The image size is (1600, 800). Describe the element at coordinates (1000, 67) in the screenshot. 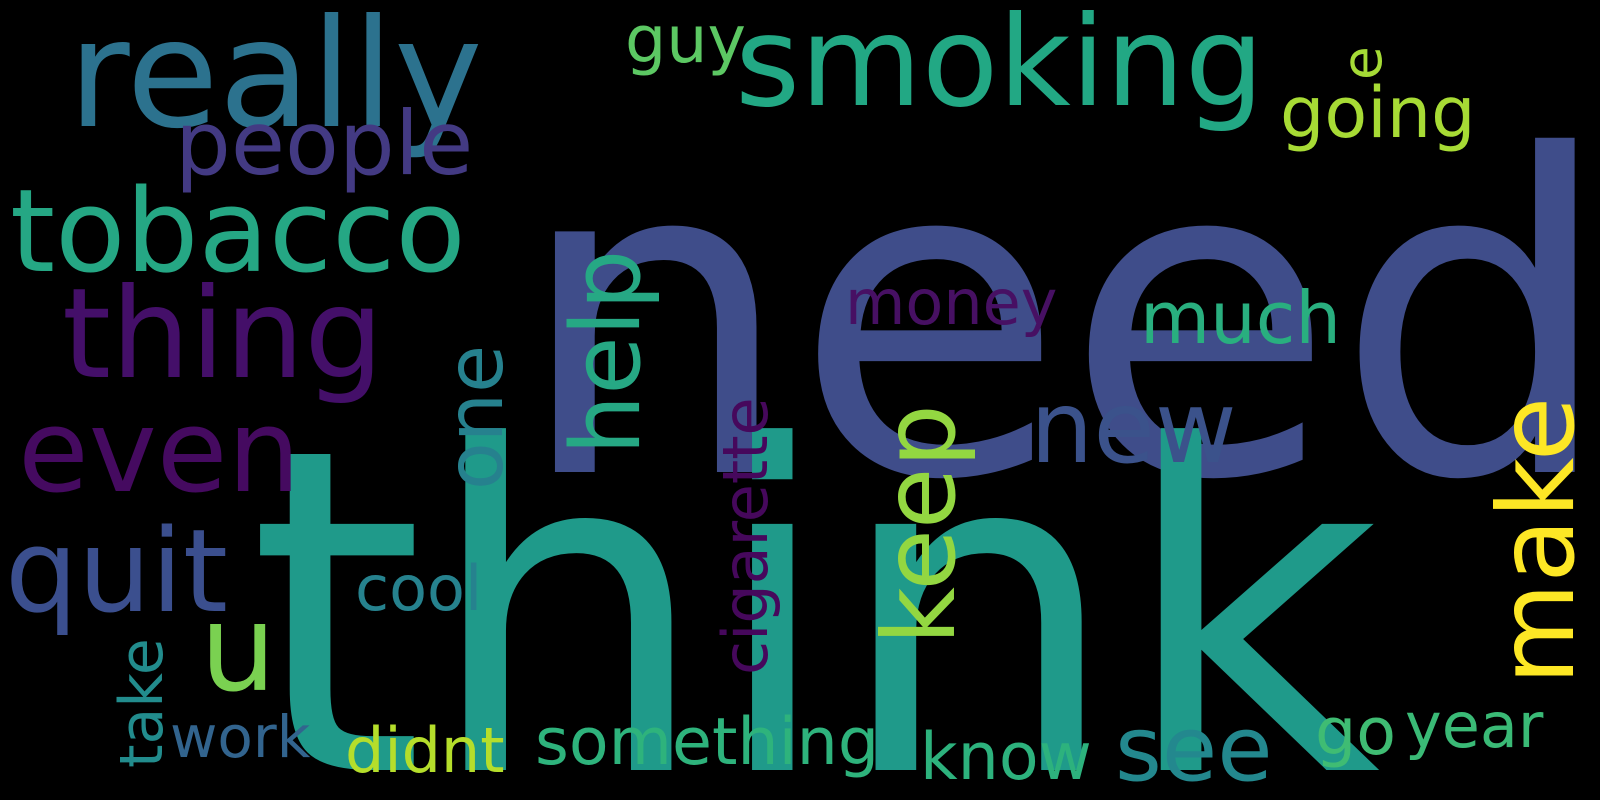

I see `word-smoking: smoking` at that location.